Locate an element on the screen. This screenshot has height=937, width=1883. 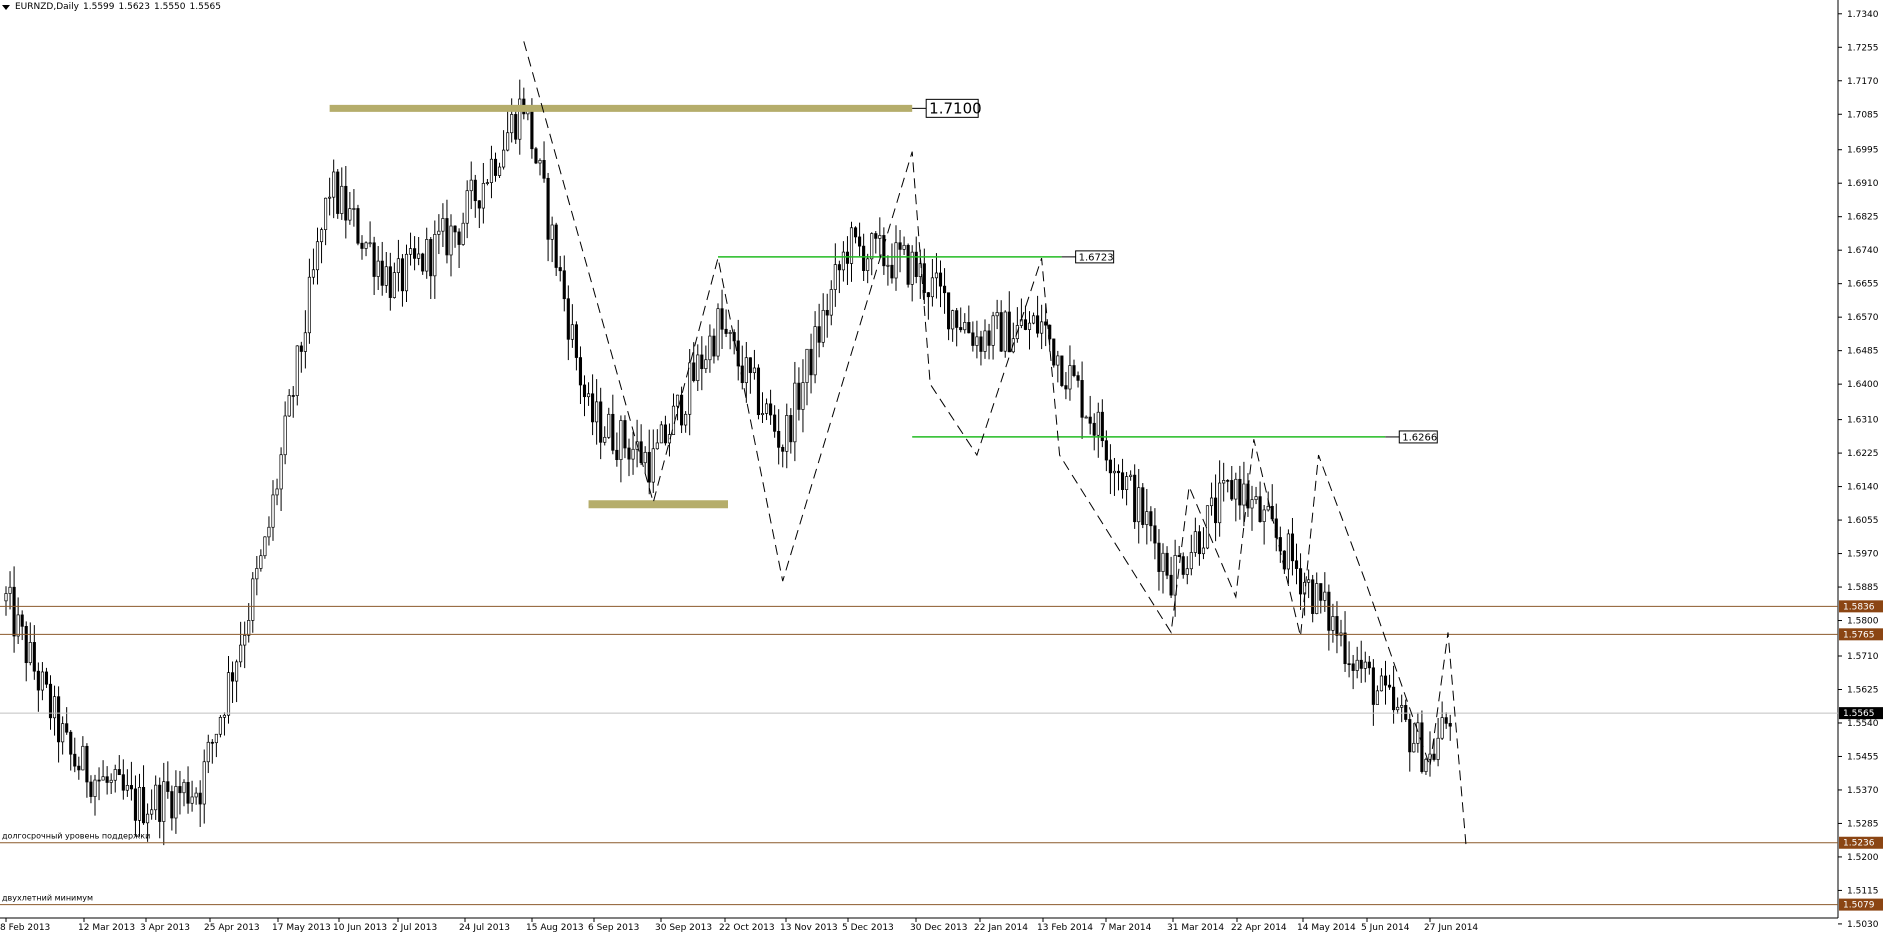
time-tick-label: 7 Mar 2014 is located at coordinates (1126, 928).